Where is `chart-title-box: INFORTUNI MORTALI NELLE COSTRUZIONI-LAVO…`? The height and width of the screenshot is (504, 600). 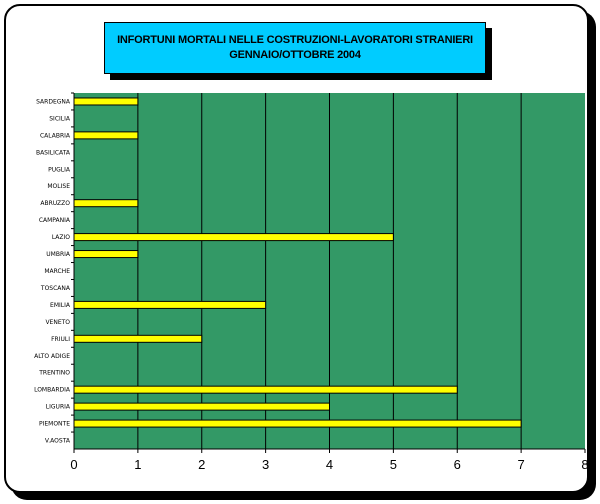
chart-title-box: INFORTUNI MORTALI NELLE COSTRUZIONI-LAVO… is located at coordinates (295, 48).